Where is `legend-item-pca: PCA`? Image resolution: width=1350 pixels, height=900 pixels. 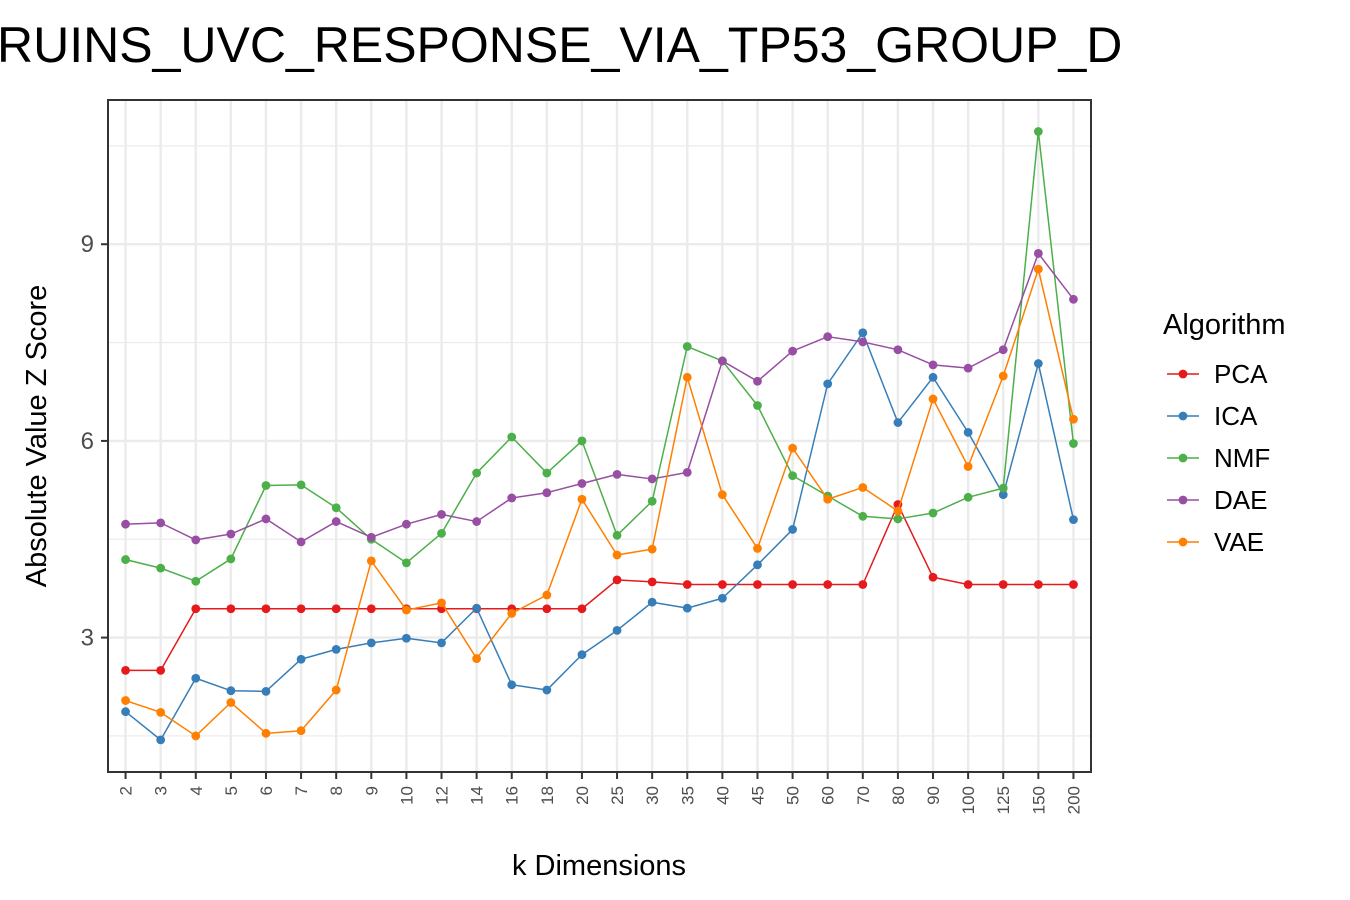
legend-item-pca: PCA is located at coordinates (1217, 374).